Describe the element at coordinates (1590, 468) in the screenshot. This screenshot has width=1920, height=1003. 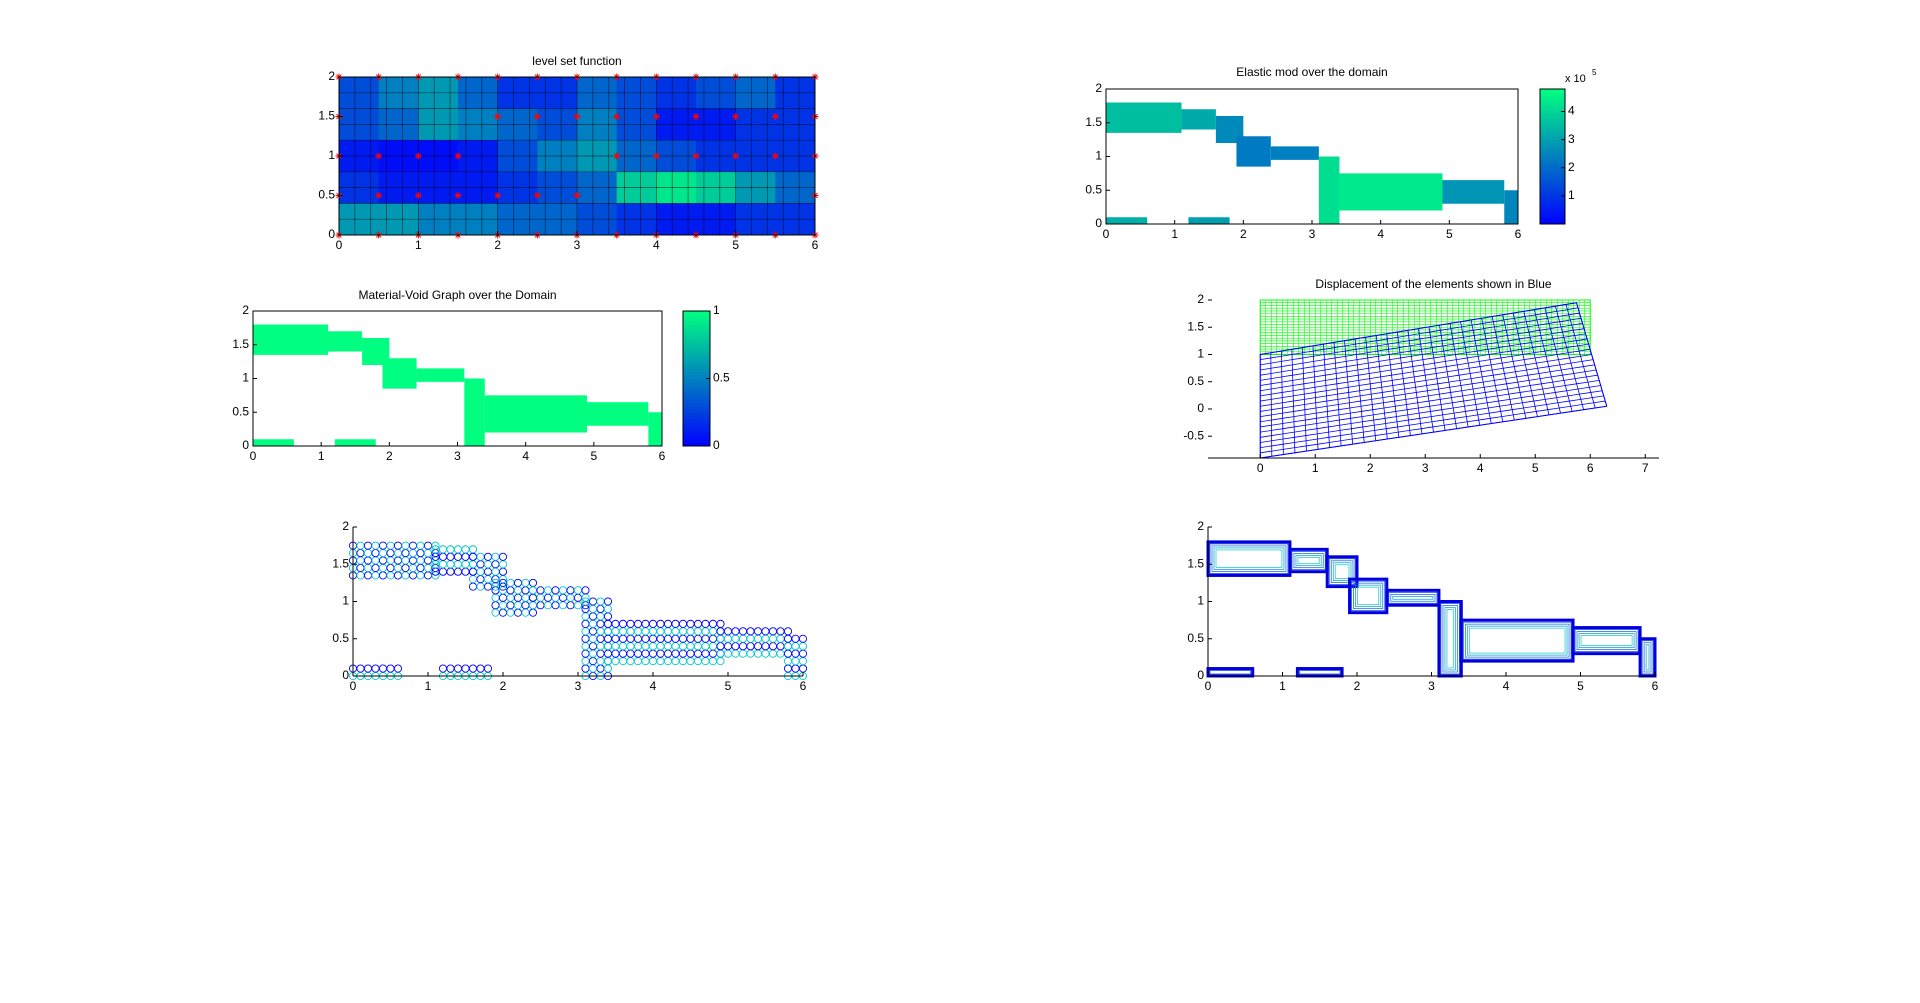
I see `x-tick-label: 6` at that location.